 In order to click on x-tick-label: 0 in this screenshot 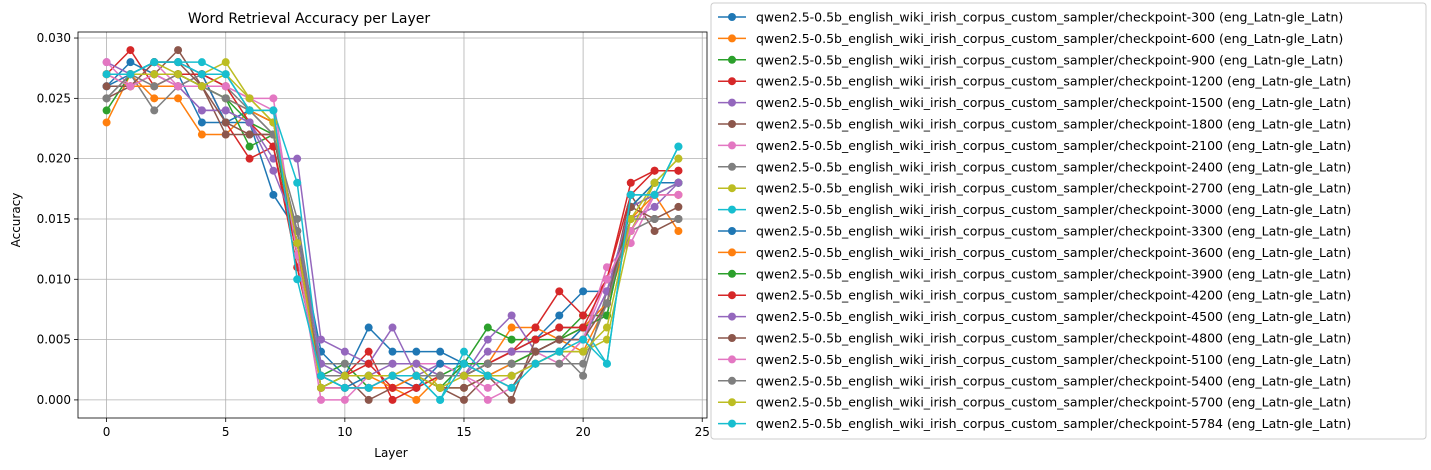, I will do `click(107, 432)`.